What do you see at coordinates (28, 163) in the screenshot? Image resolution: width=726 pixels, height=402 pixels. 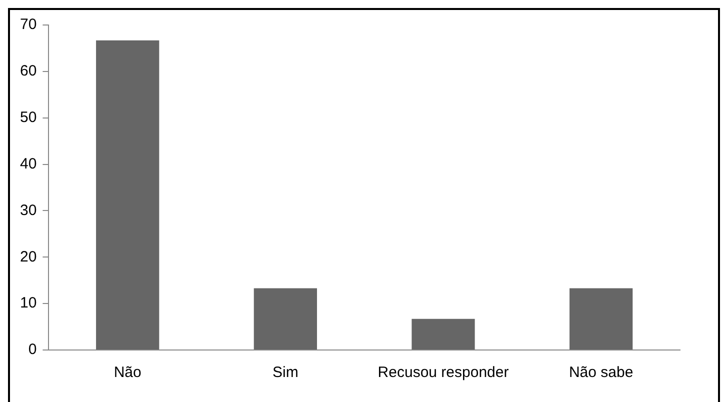 I see `y-tick-label: 40` at bounding box center [28, 163].